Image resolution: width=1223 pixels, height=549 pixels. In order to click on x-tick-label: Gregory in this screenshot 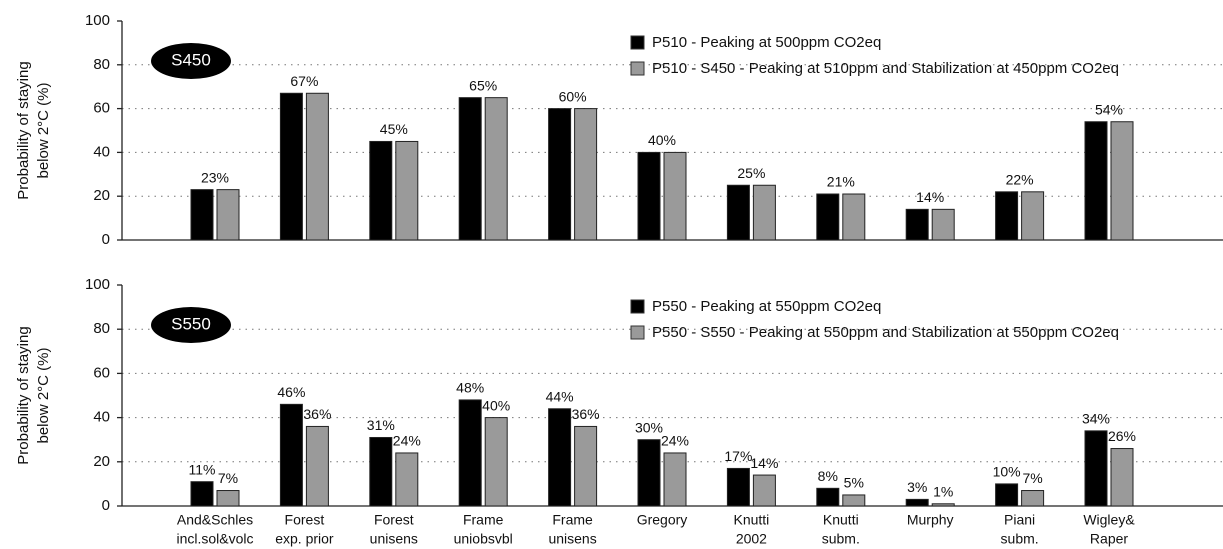, I will do `click(662, 520)`.